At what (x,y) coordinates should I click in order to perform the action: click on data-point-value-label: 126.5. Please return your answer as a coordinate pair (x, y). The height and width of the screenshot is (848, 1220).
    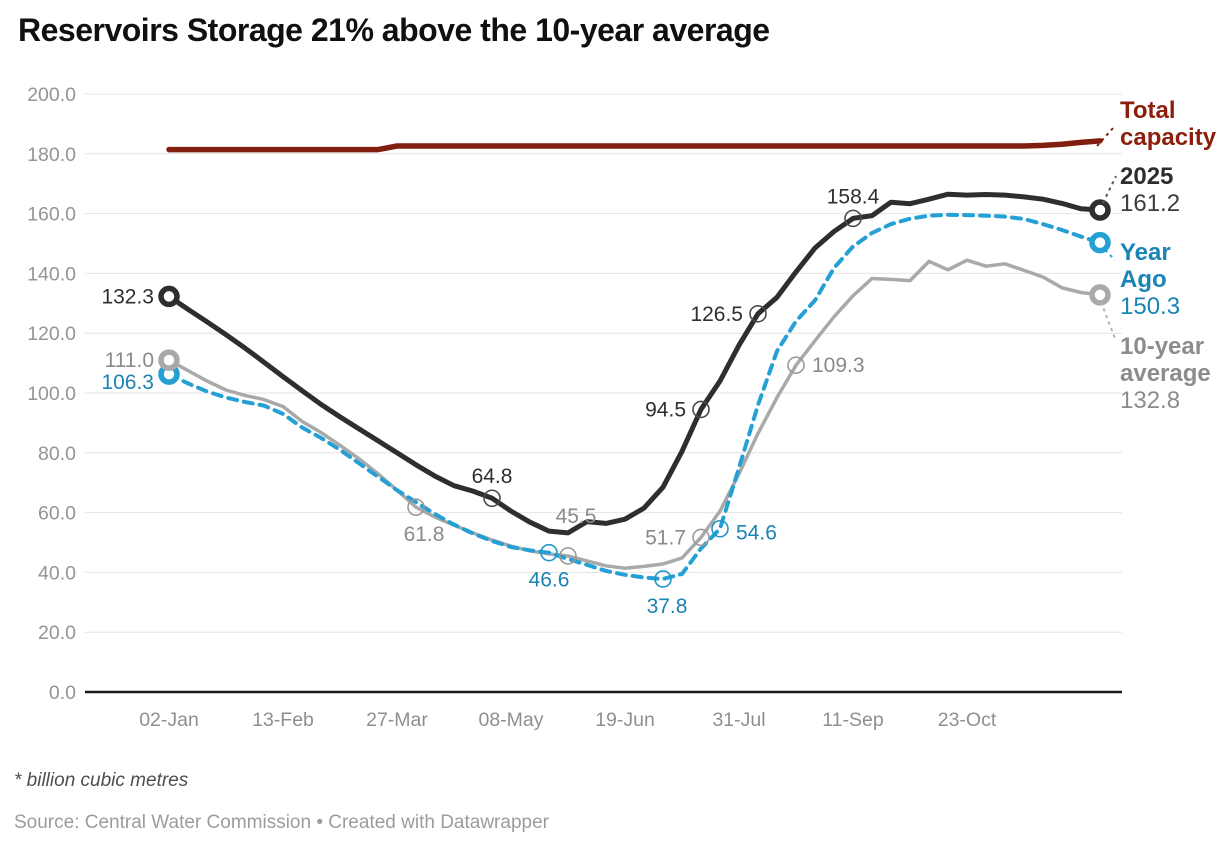
    Looking at the image, I should click on (716, 314).